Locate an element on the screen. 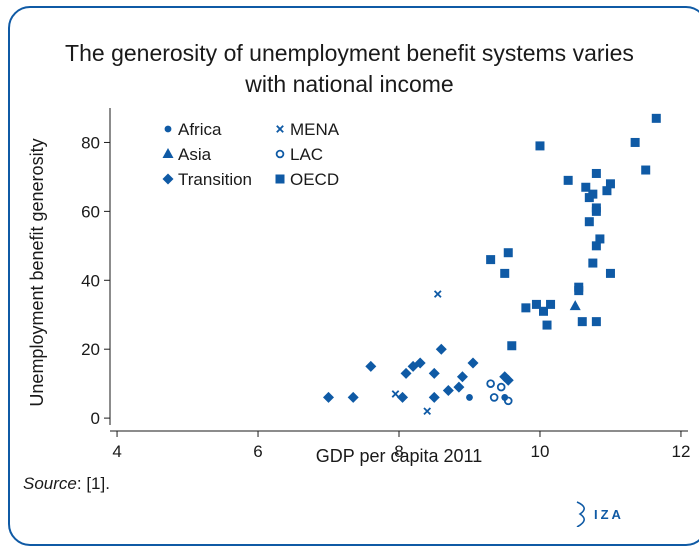 The width and height of the screenshot is (699, 546). iza-logo: IZA is located at coordinates (619, 513).